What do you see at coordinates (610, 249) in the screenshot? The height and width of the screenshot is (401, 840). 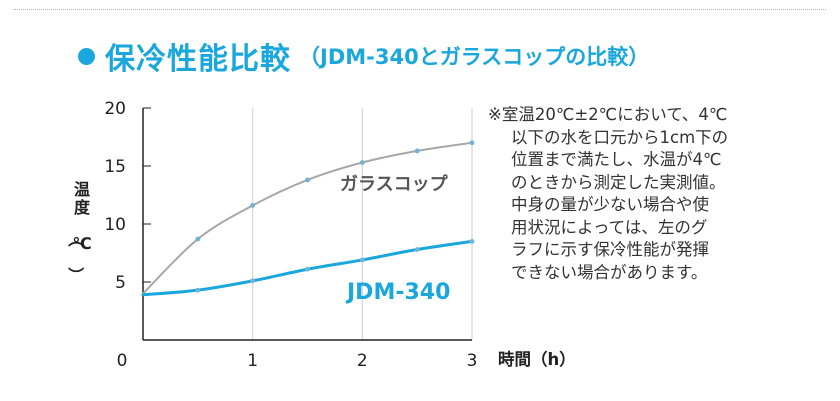 I see `note-line: ラフに示す保冷性能が発揮` at bounding box center [610, 249].